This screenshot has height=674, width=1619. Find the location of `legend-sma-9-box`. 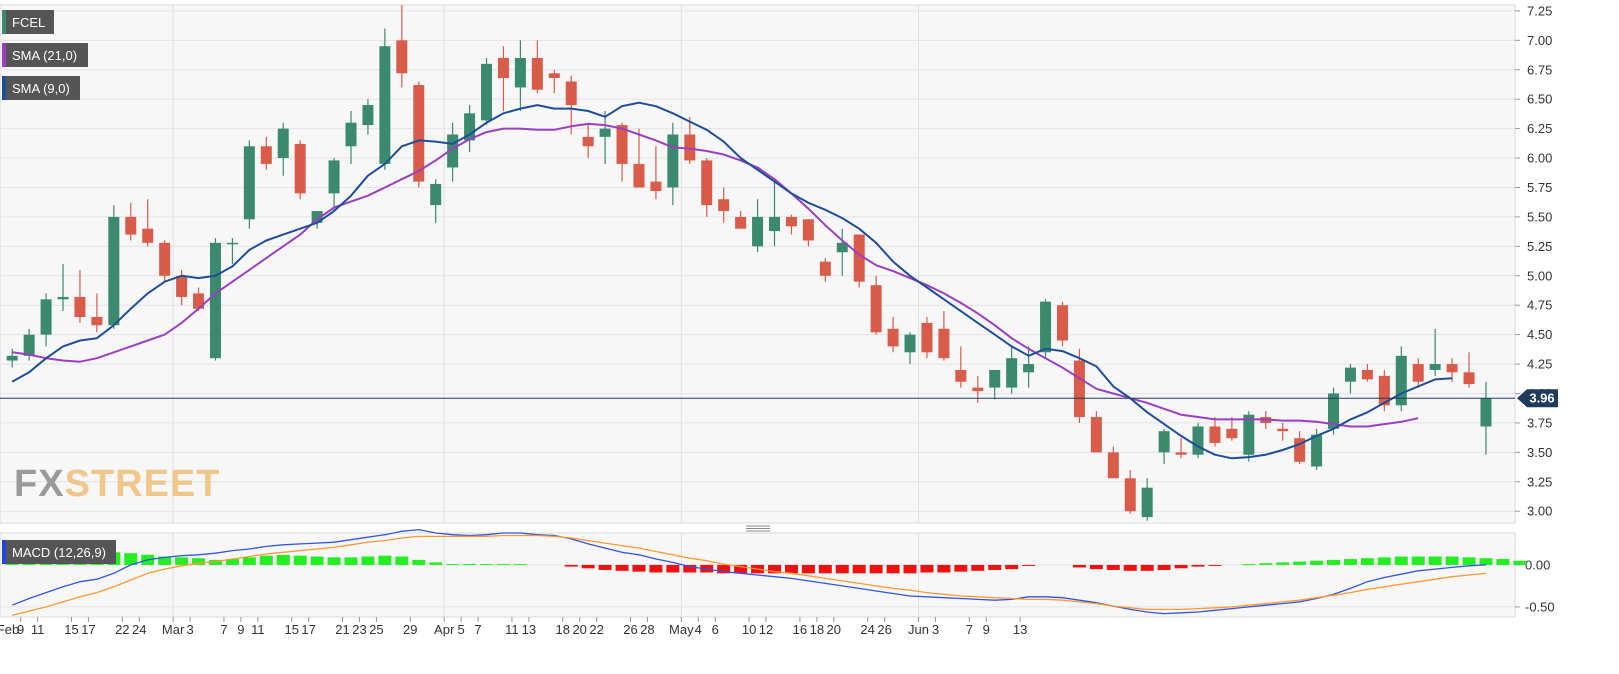

legend-sma-9-box is located at coordinates (41, 88).